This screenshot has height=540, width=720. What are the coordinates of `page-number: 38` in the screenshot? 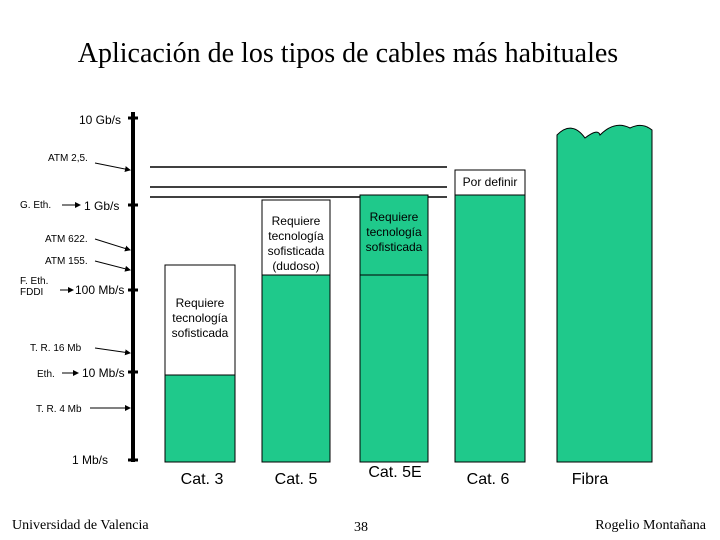 It's located at (361, 527).